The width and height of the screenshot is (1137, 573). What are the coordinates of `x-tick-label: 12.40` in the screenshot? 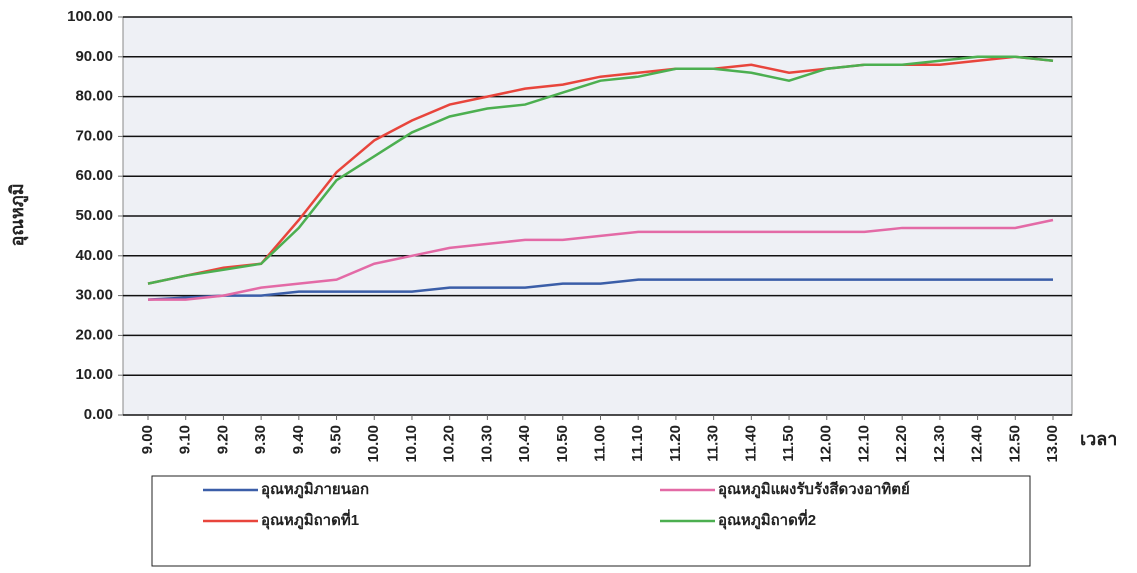 It's located at (977, 444).